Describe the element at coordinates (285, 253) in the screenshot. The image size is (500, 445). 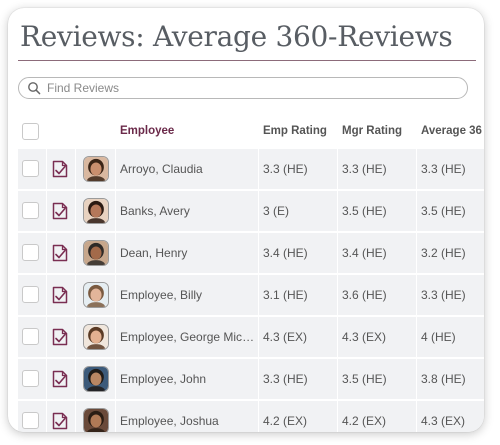
I see `emp-rating-cell: 3.4 (HE)` at that location.